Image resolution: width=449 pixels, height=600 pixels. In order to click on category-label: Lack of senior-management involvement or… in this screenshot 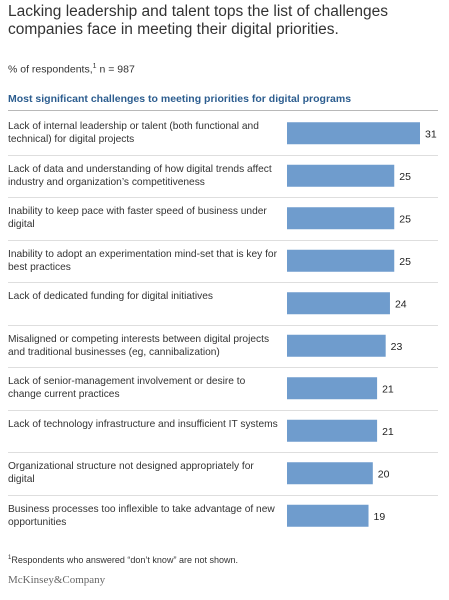, I will do `click(127, 388)`.